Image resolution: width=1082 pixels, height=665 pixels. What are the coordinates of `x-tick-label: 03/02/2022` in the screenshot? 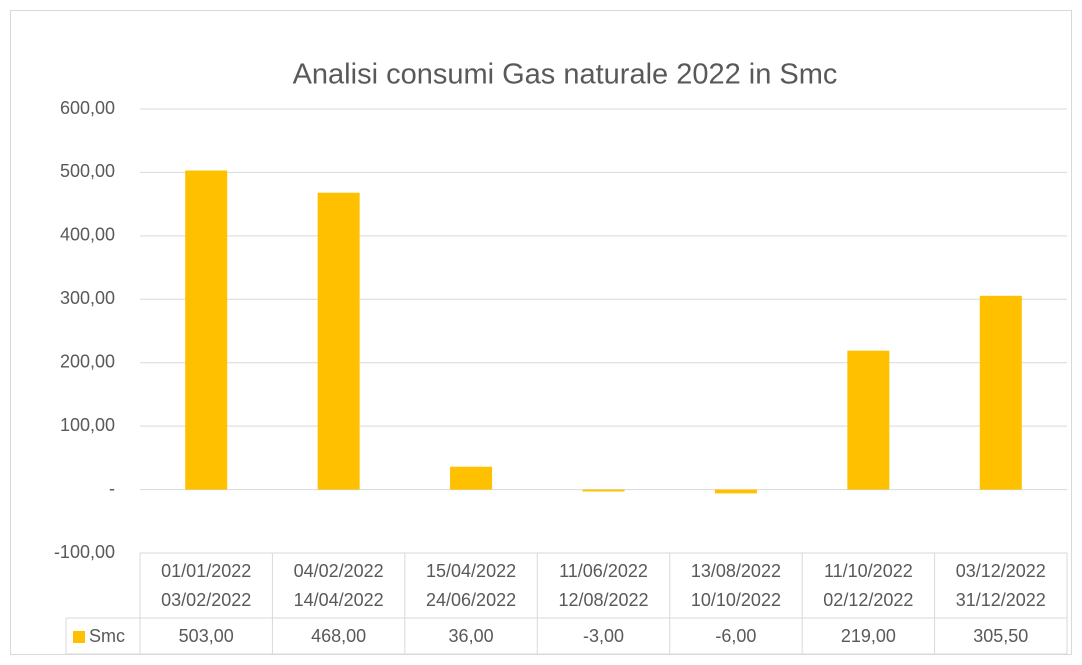 It's located at (206, 600).